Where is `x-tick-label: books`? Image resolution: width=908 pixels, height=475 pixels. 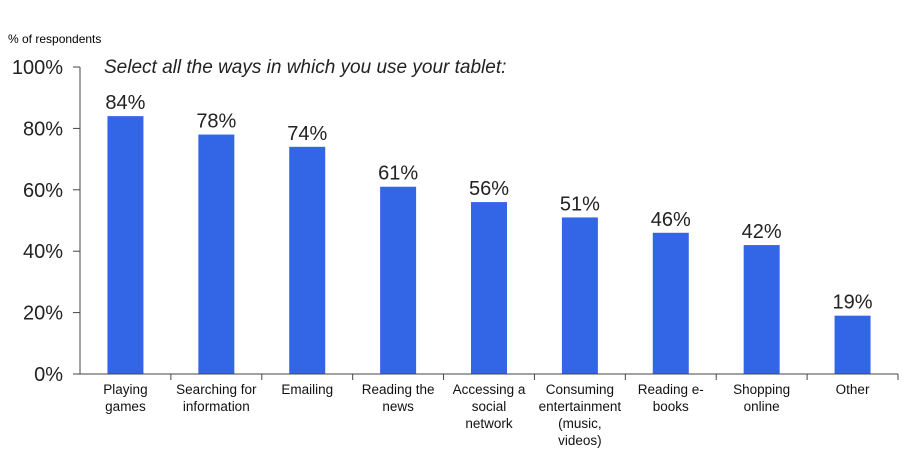 x-tick-label: books is located at coordinates (671, 406).